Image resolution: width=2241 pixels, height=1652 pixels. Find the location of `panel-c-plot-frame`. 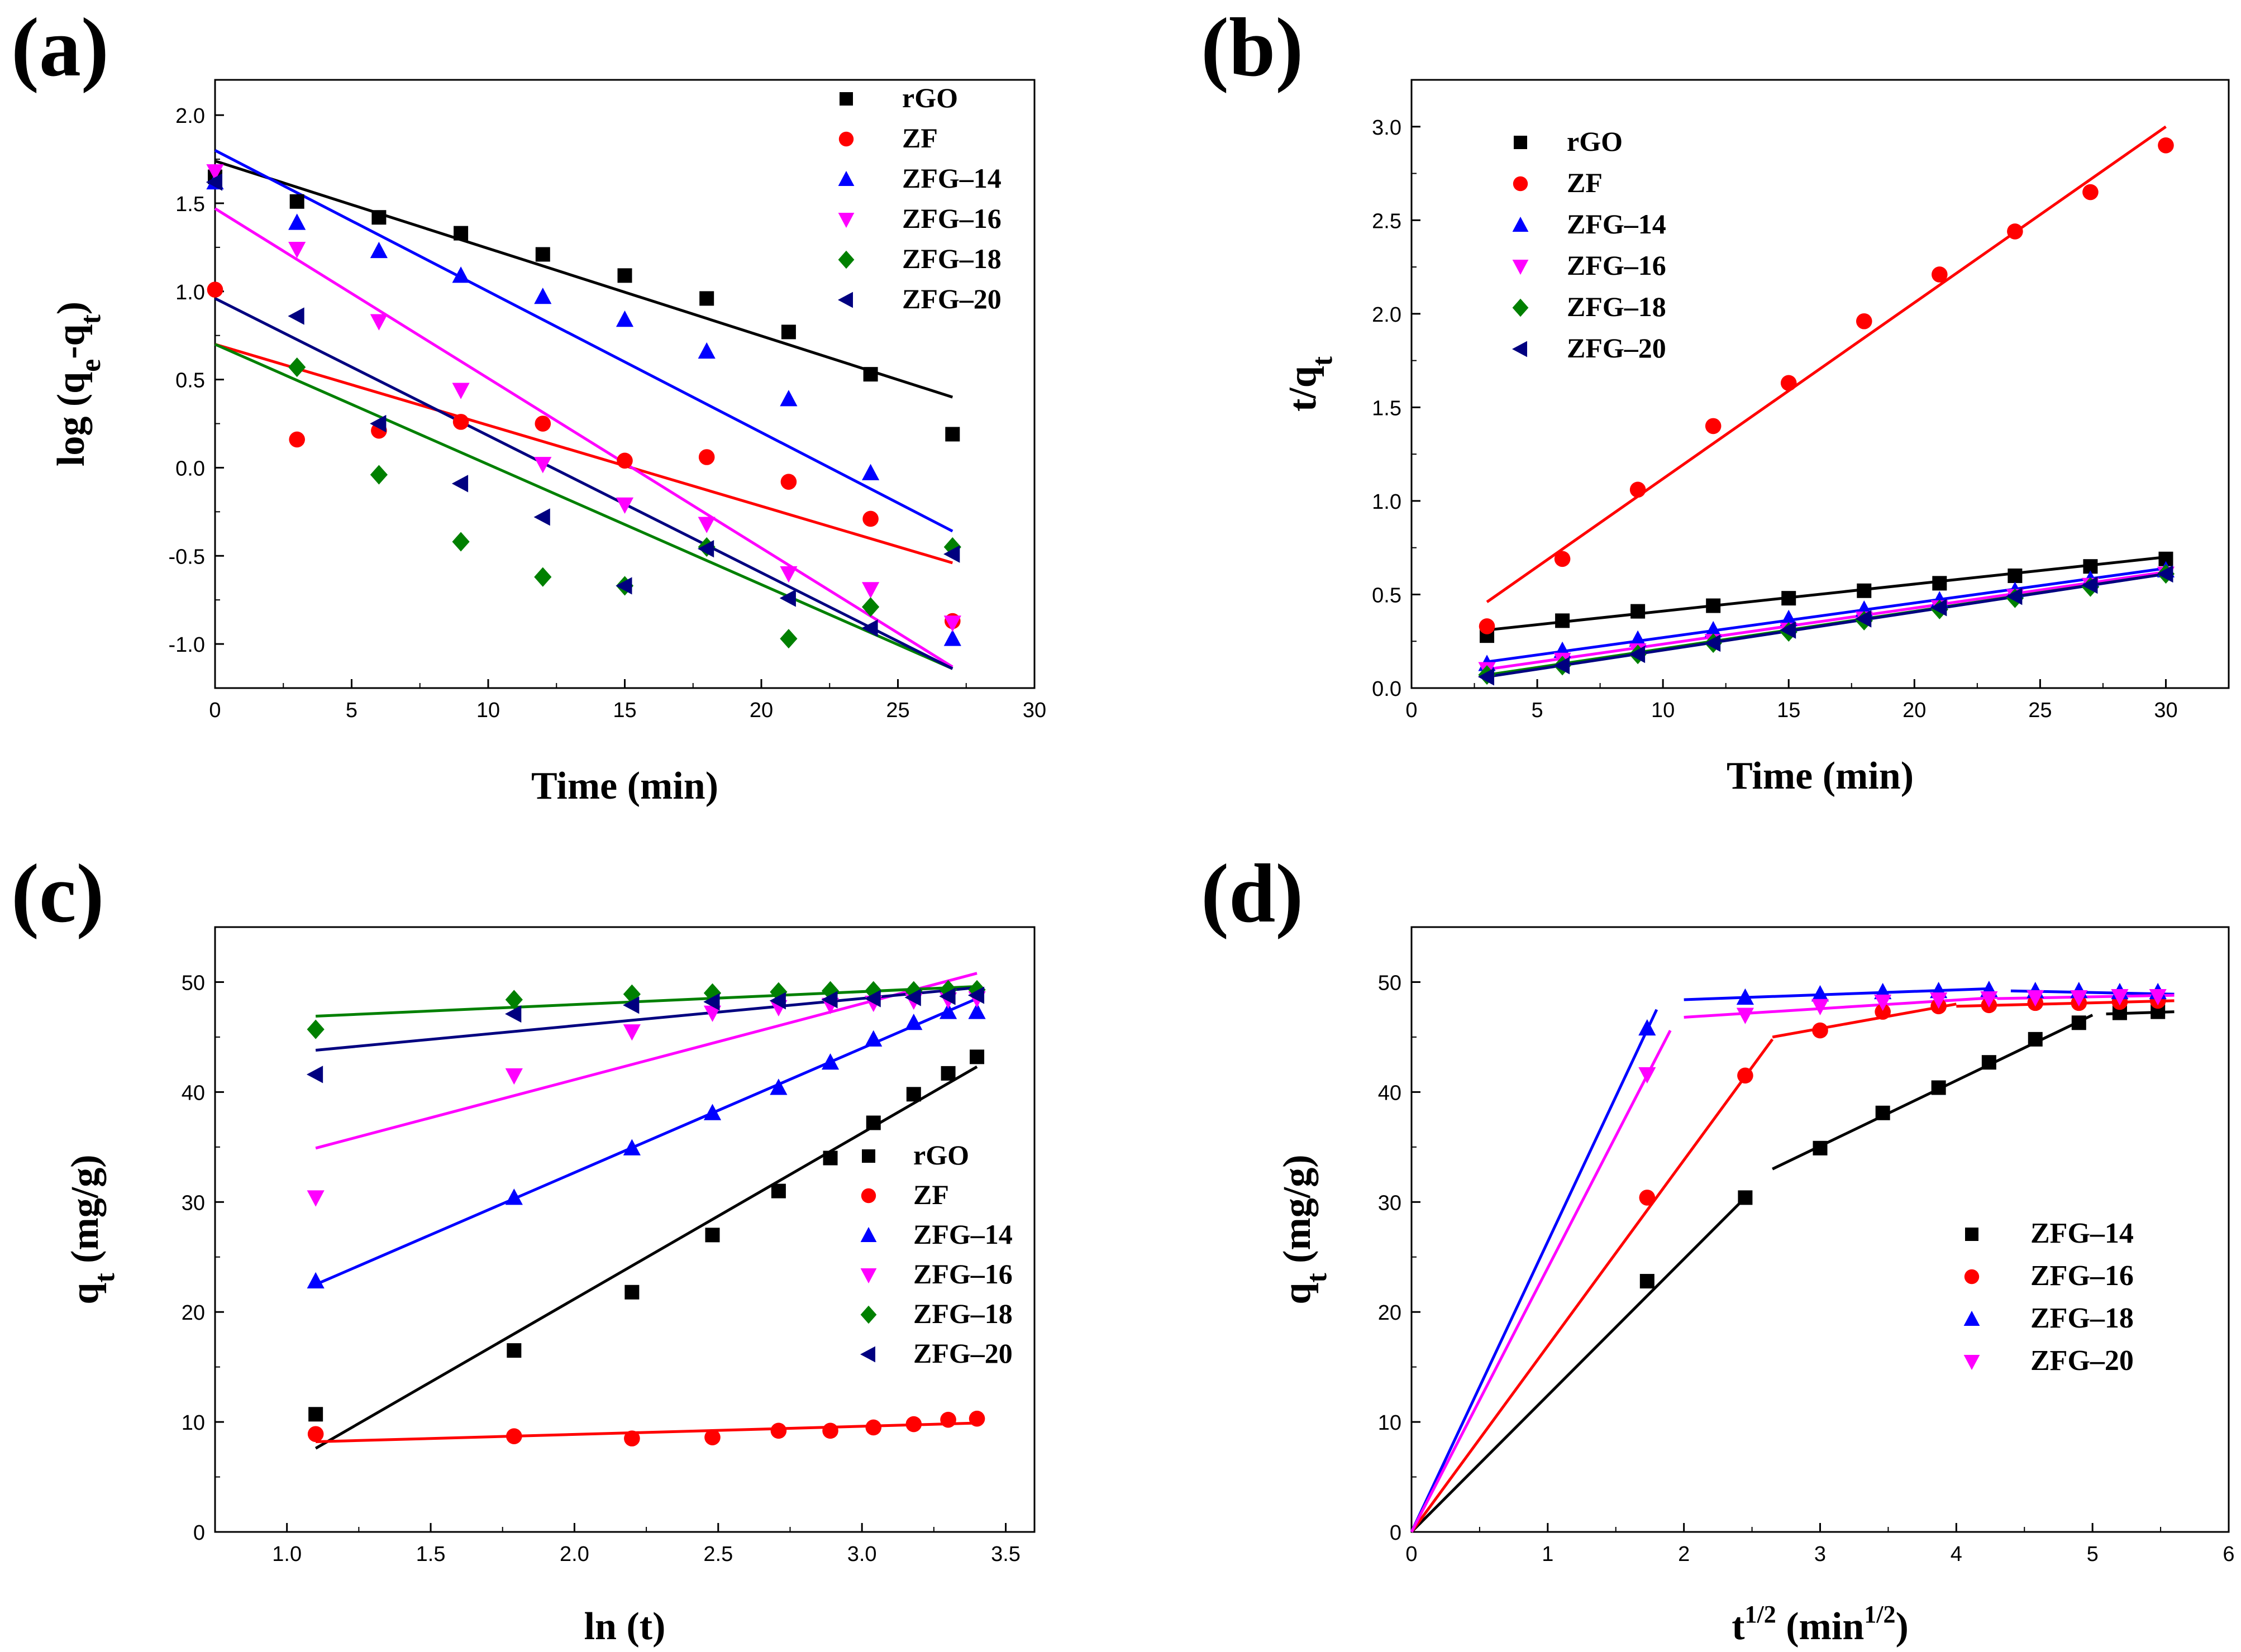

panel-c-plot-frame is located at coordinates (625, 1229).